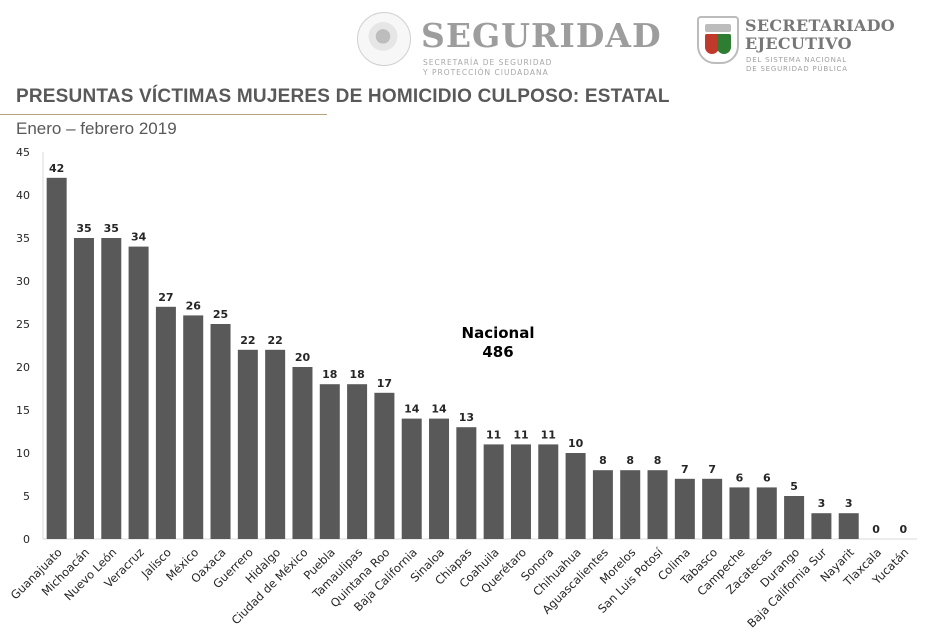  What do you see at coordinates (718, 40) in the screenshot?
I see `shield-icon` at bounding box center [718, 40].